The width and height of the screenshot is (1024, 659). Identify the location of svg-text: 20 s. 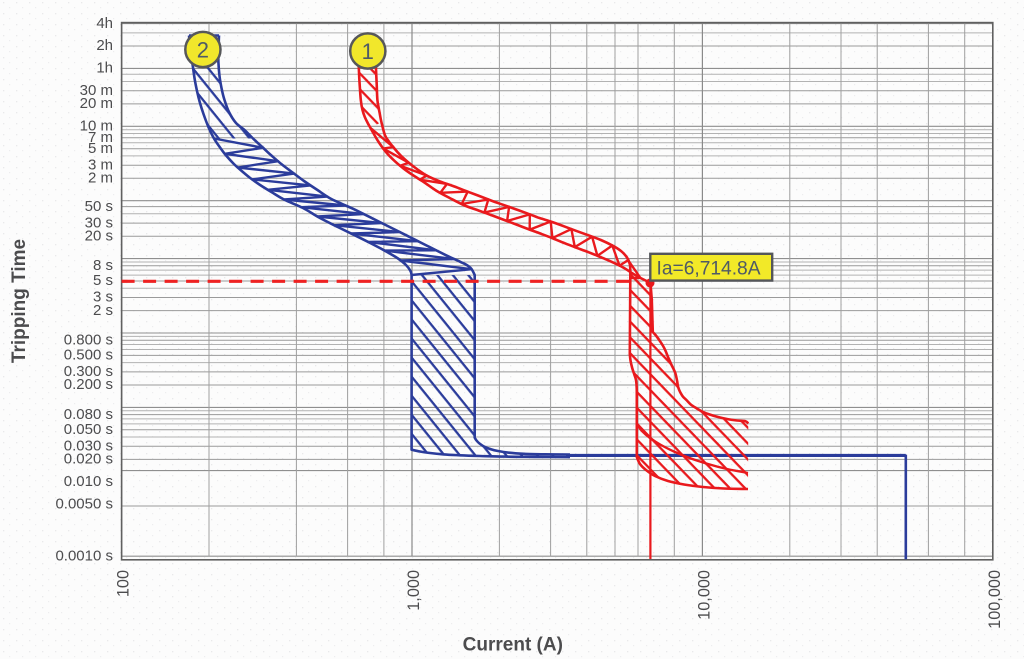
(99, 235).